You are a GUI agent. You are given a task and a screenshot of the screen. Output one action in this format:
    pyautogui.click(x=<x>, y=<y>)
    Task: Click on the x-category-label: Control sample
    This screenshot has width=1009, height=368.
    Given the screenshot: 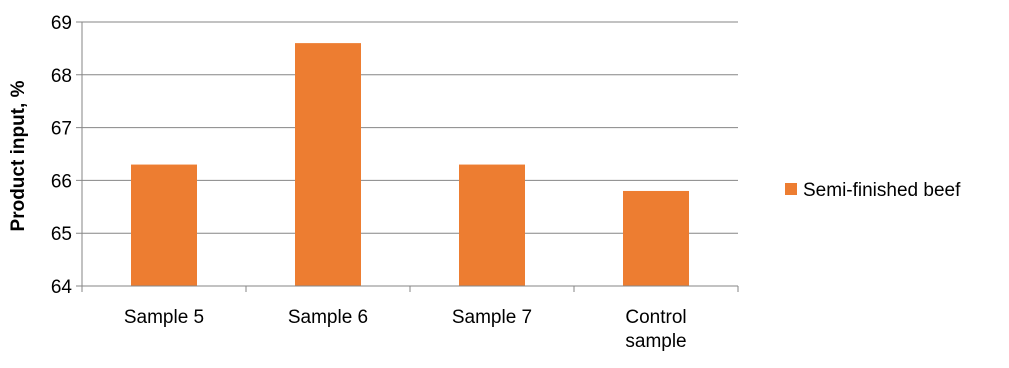 What is the action you would take?
    pyautogui.click(x=655, y=329)
    